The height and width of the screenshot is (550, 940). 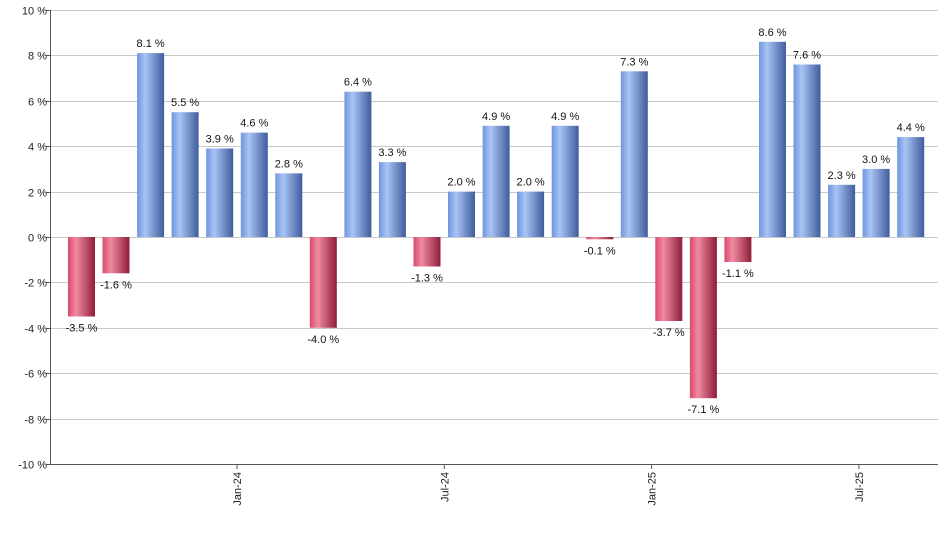 I want to click on bar-value-label: 6.4 %, so click(x=358, y=83).